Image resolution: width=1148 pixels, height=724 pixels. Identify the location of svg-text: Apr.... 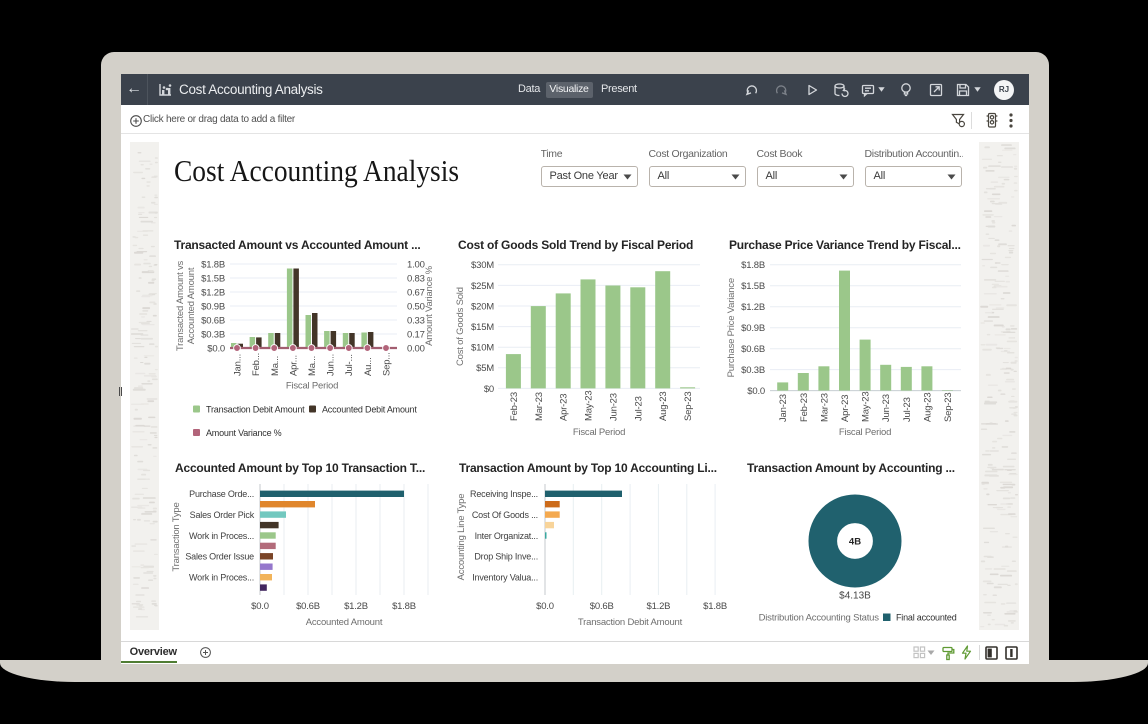
(293, 365).